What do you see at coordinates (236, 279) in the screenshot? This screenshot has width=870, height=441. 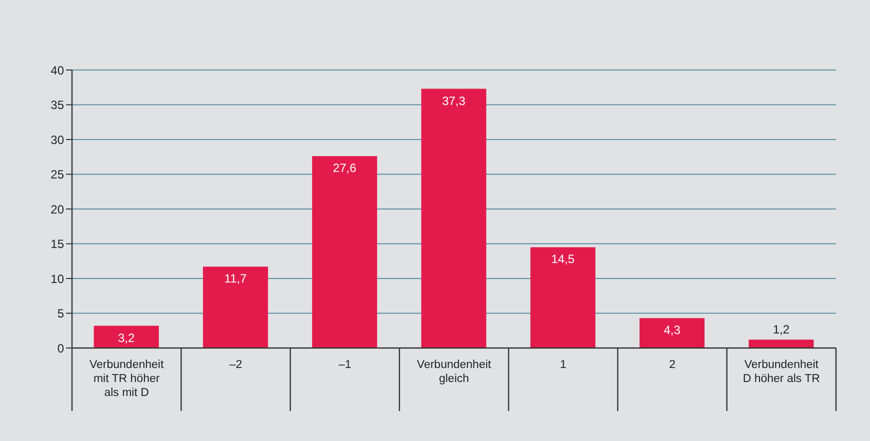 I see `data-label: 11,7` at bounding box center [236, 279].